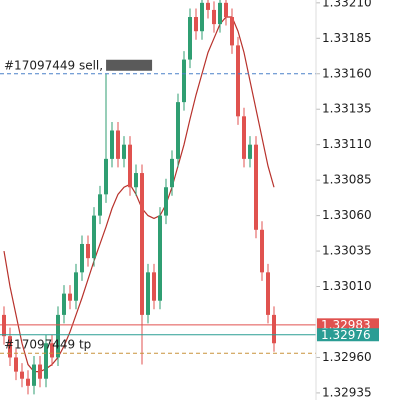  Describe the element at coordinates (347, 144) in the screenshot. I see `y-tick-label: 1.33110` at that location.